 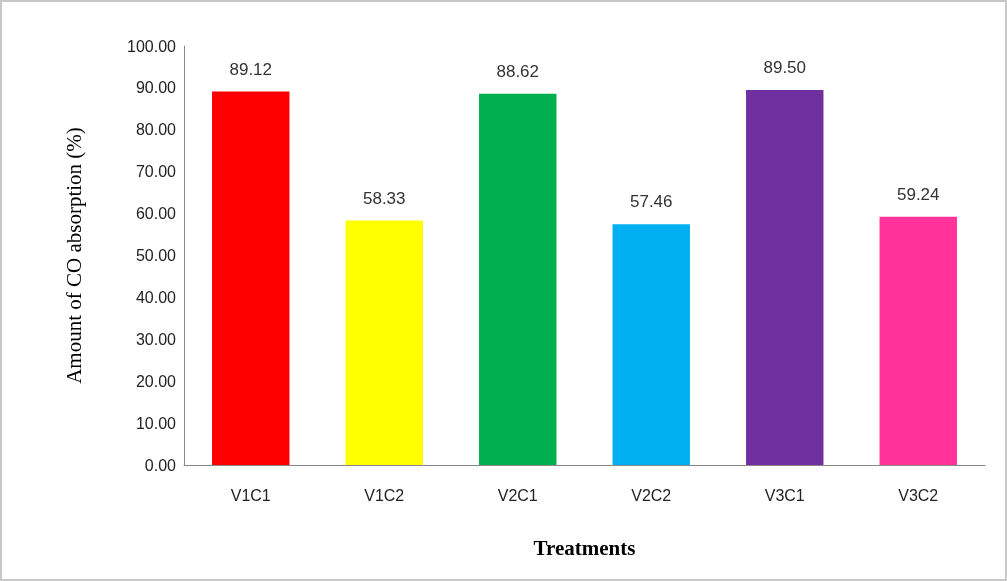 I want to click on y-tick-label: 50.00, so click(x=156, y=255).